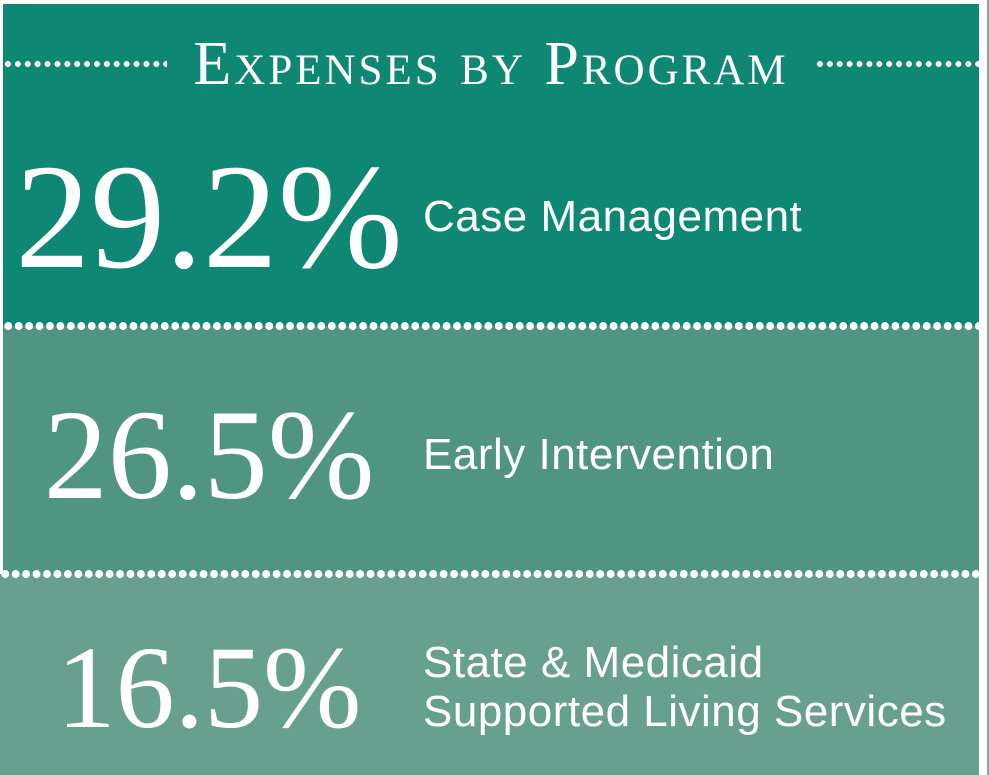  Describe the element at coordinates (599, 454) in the screenshot. I see `program-label-line: Early Intervention` at that location.